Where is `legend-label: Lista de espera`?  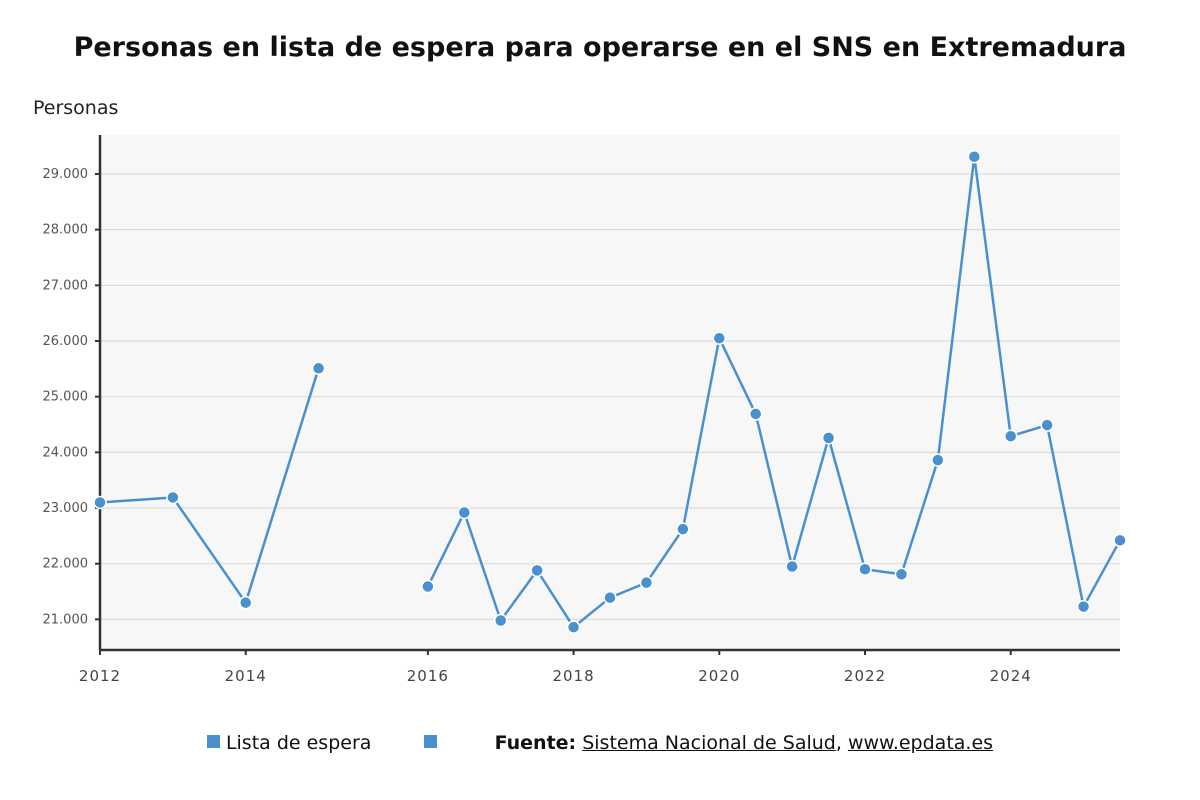
legend-label: Lista de espera is located at coordinates (298, 743).